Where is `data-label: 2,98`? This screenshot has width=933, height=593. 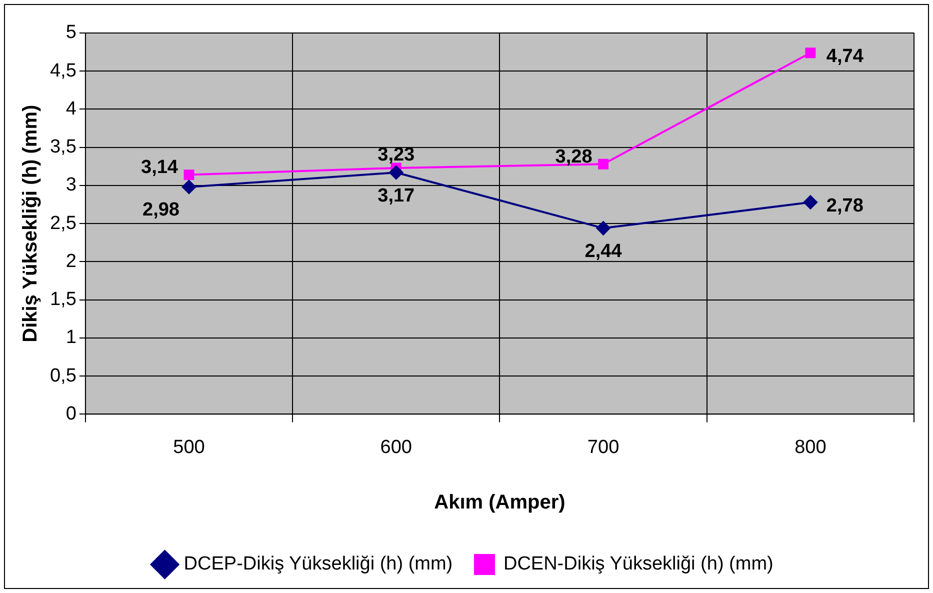 data-label: 2,98 is located at coordinates (161, 210).